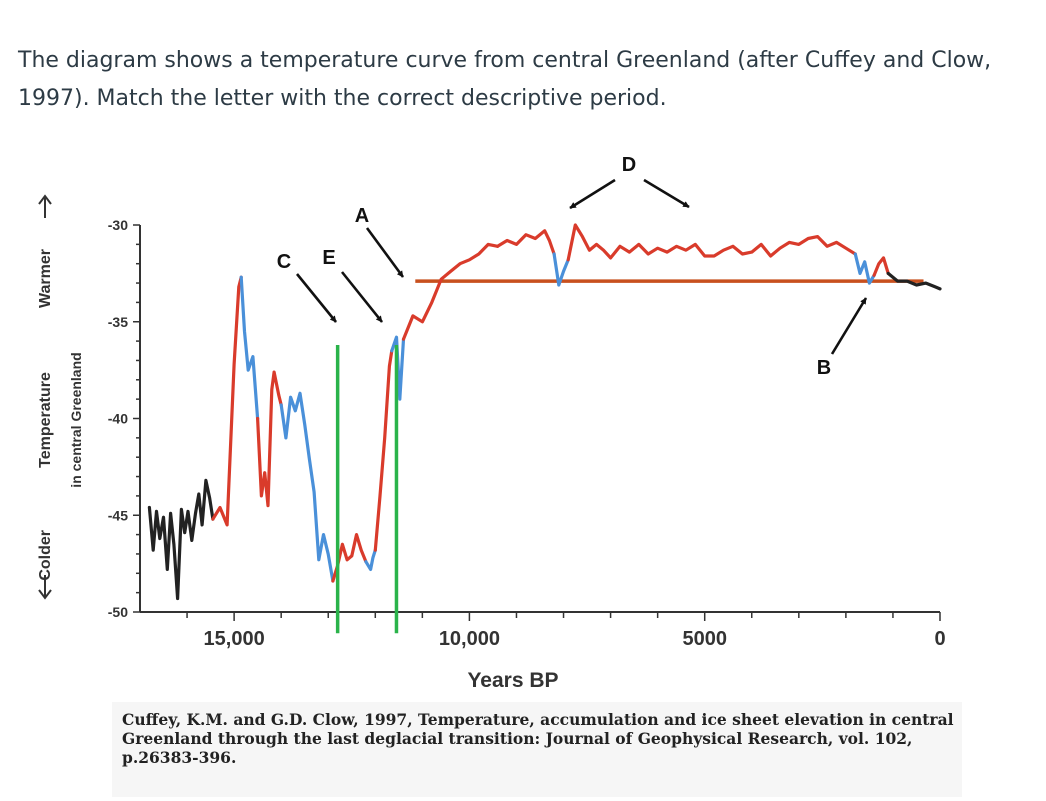  What do you see at coordinates (45, 555) in the screenshot?
I see `y-axis-colder-label: Colder` at bounding box center [45, 555].